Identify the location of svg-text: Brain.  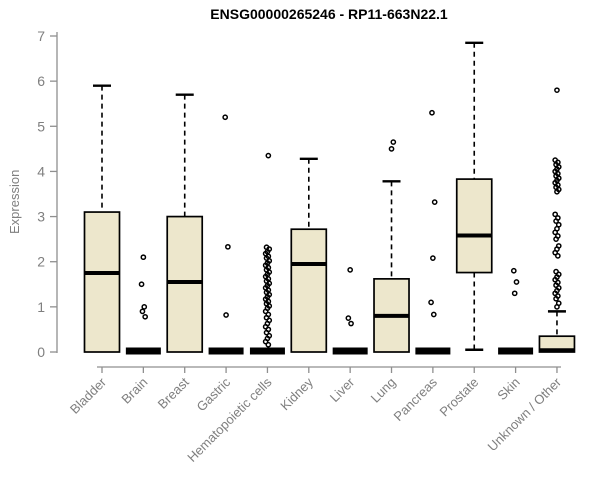
(134, 391).